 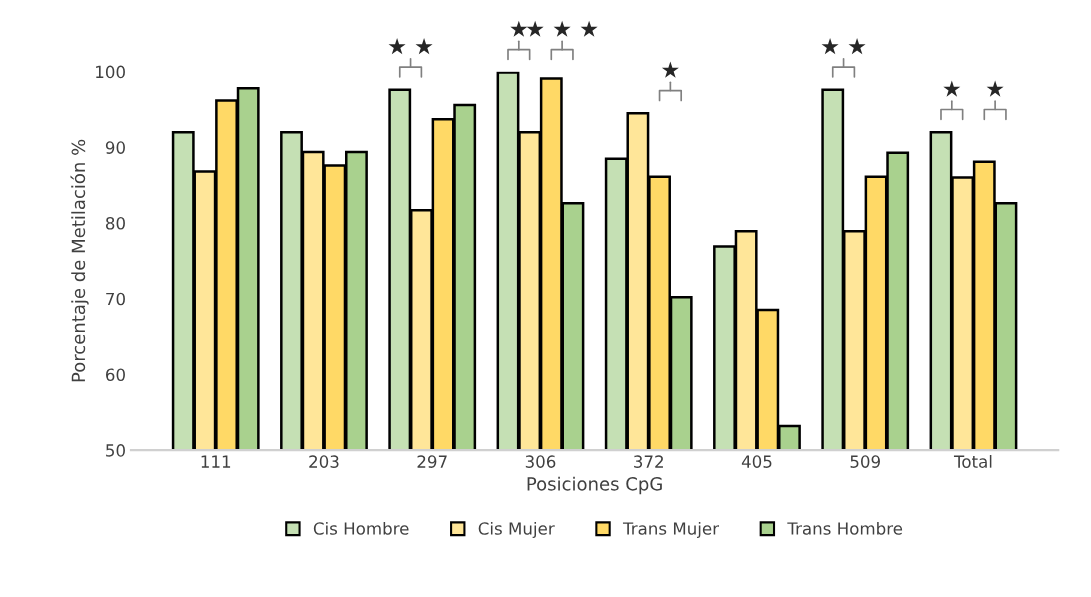 I want to click on y-tick-label: 90, so click(x=115, y=147).